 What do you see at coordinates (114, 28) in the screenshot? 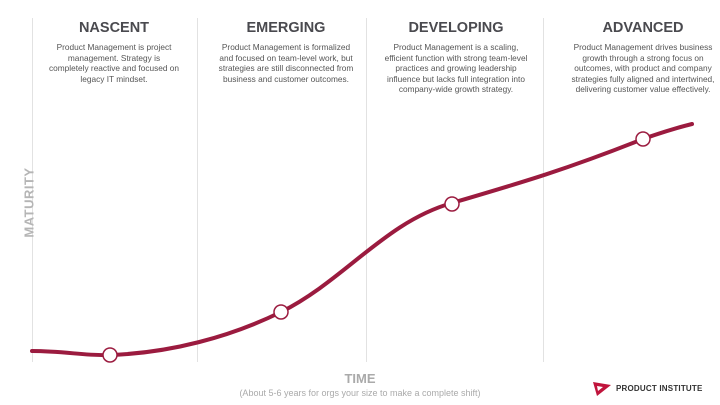
I see `stage-title: NASCENT` at bounding box center [114, 28].